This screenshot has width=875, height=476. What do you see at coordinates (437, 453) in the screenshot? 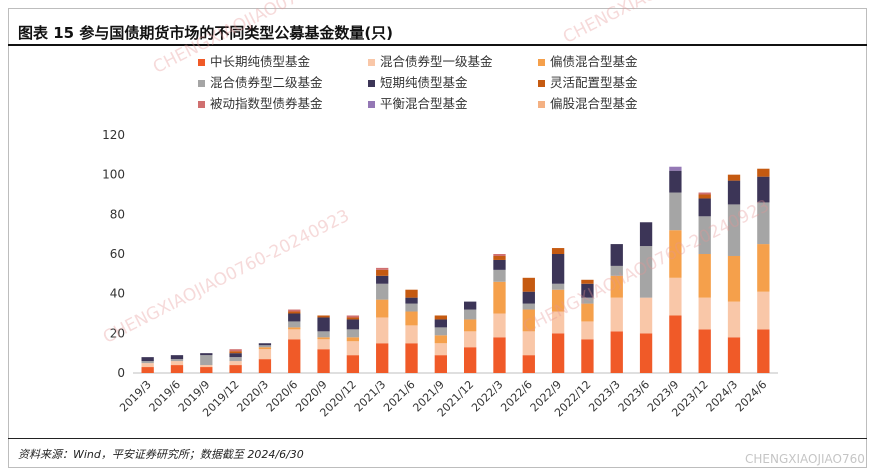
I see `source-note-bar: 资料来源：Wind，平安证券研究所；数据截至 2024/6/30` at bounding box center [437, 453].